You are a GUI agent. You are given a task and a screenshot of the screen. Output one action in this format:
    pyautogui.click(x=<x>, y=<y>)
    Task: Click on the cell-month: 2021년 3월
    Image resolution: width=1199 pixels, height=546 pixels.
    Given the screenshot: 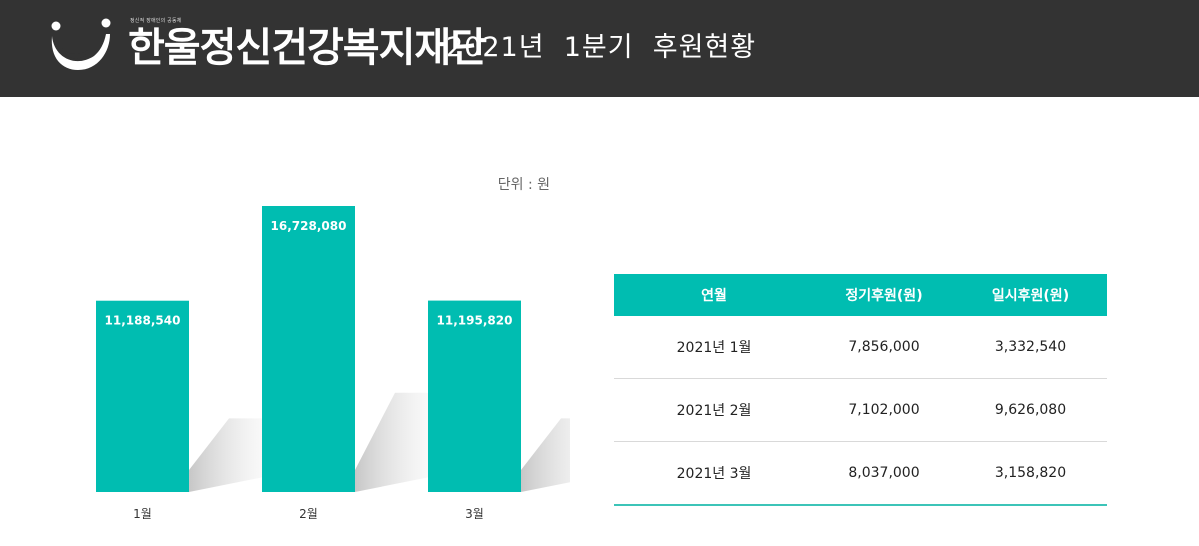 What is the action you would take?
    pyautogui.click(x=714, y=473)
    